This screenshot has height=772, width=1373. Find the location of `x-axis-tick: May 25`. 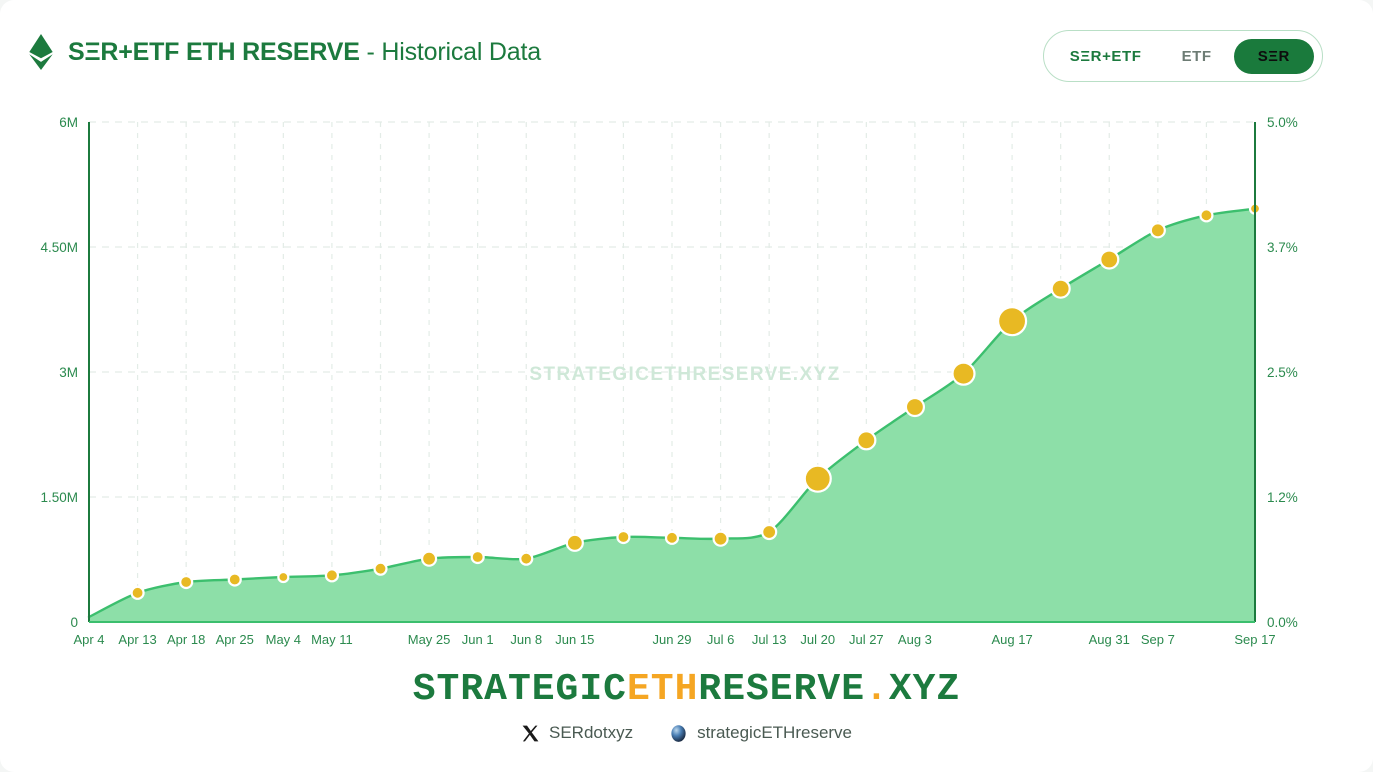

x-axis-tick: May 25 is located at coordinates (429, 639).